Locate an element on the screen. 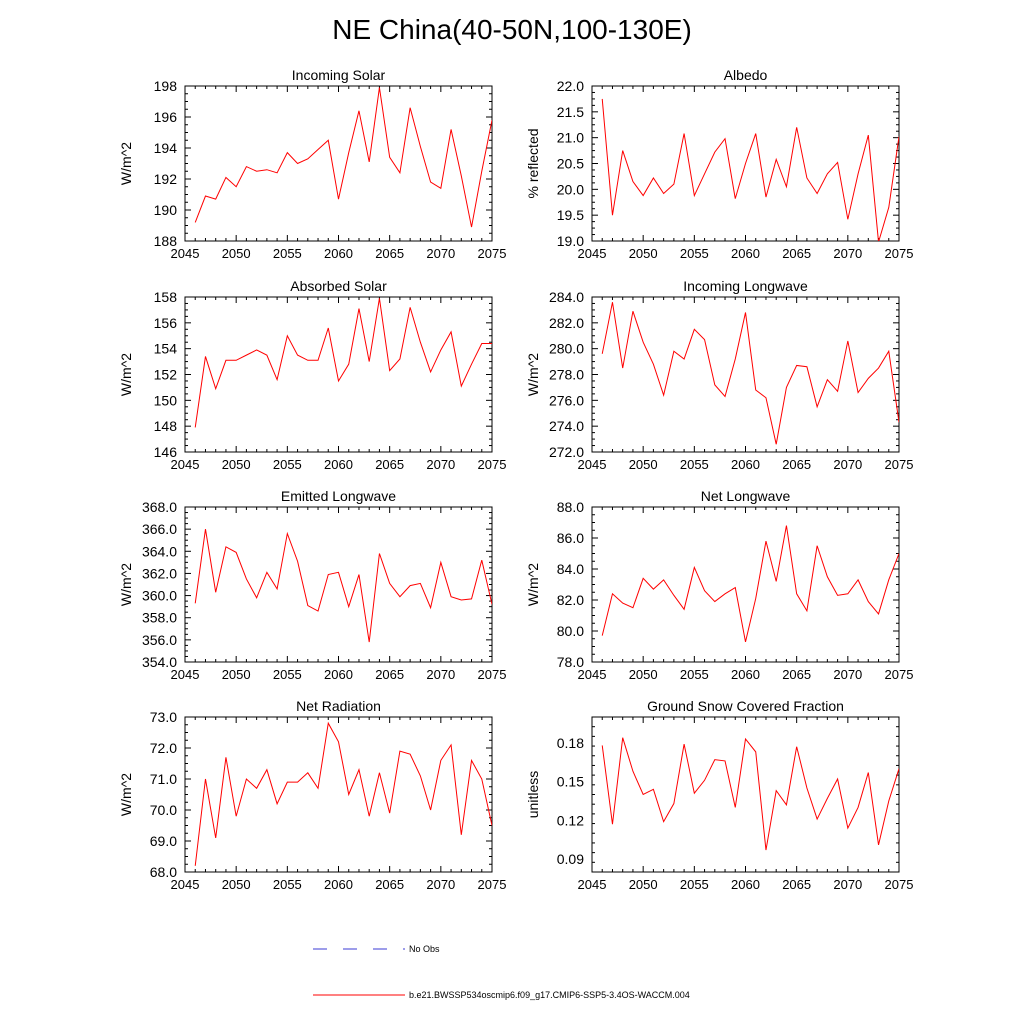 The image size is (1024, 1024). chart-4-ylabel: W/m^2 is located at coordinates (126, 584).